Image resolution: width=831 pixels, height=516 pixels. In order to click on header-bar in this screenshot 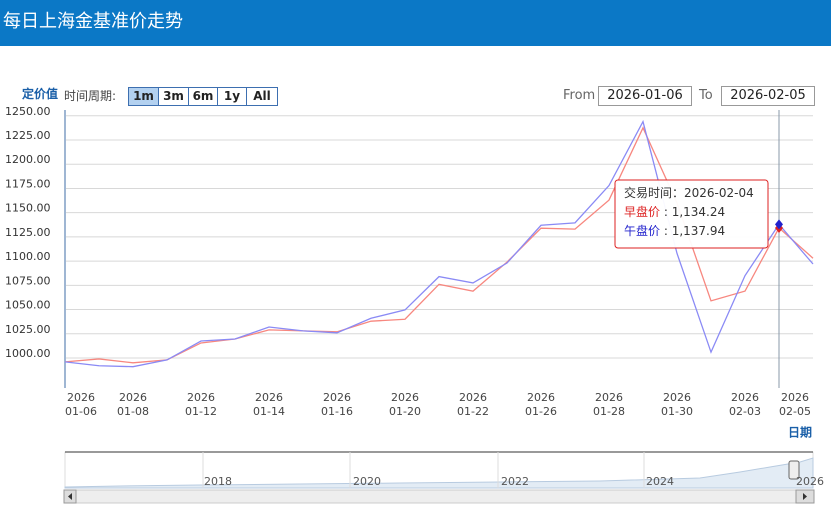, I will do `click(415, 23)`.